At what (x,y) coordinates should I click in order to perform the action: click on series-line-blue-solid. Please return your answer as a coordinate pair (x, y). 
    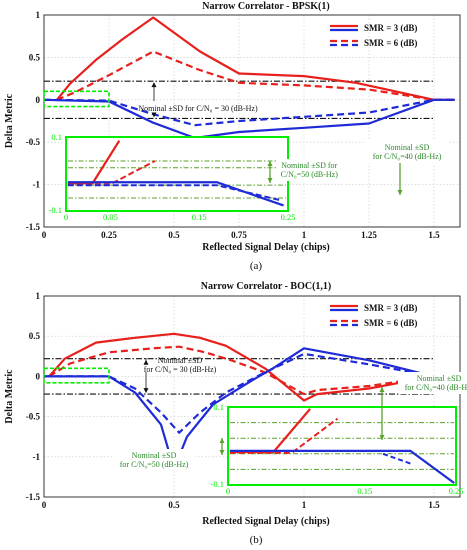
    Looking at the image, I should click on (249, 119).